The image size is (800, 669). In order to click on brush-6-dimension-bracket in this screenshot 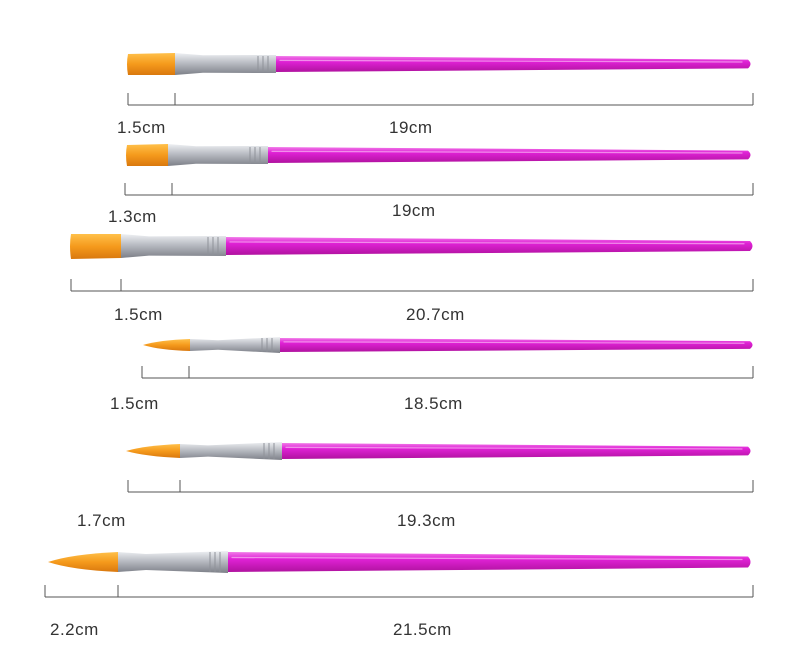, I will do `click(399, 591)`.